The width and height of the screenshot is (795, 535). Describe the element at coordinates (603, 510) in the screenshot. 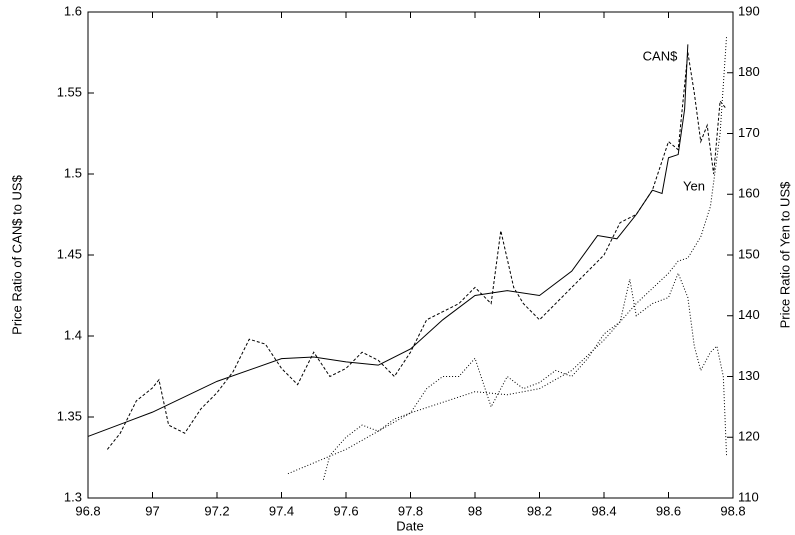

I see `x-tick-label: 98.4` at that location.